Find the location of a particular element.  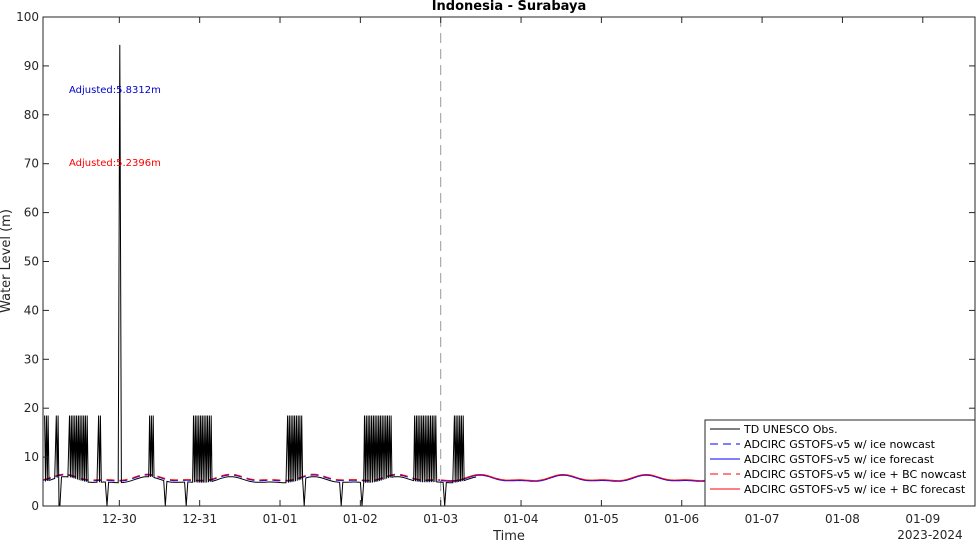

y-tick-label: 0 is located at coordinates (35, 506).